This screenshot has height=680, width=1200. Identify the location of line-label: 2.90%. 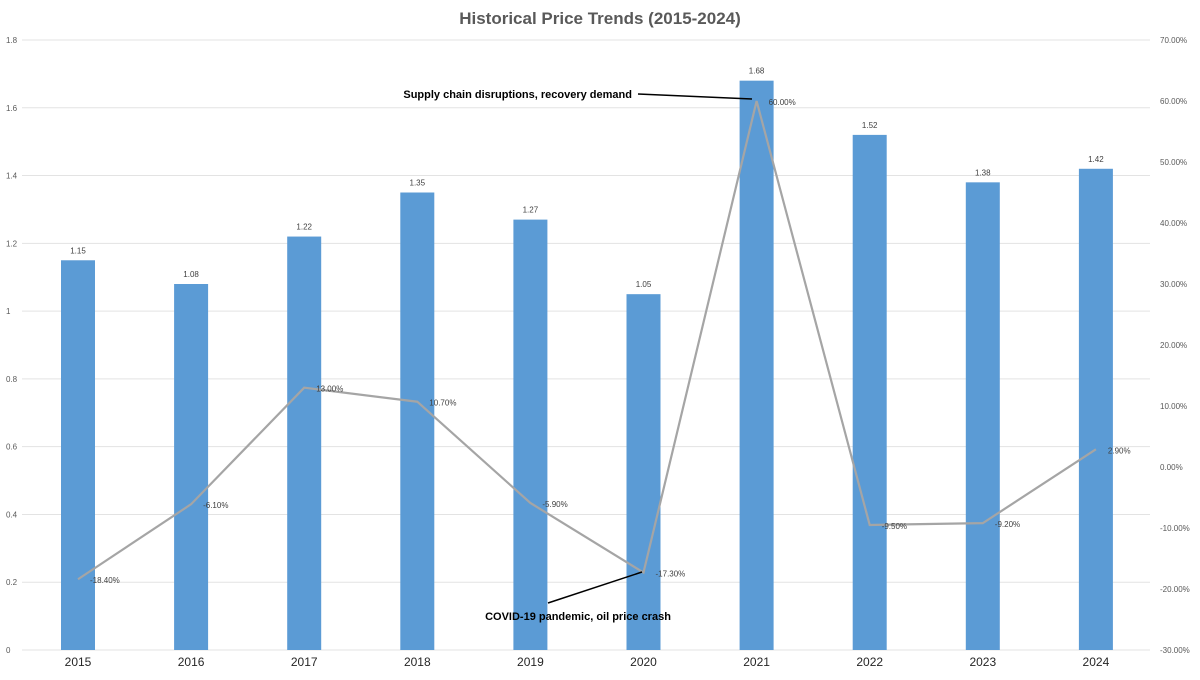
(1119, 450).